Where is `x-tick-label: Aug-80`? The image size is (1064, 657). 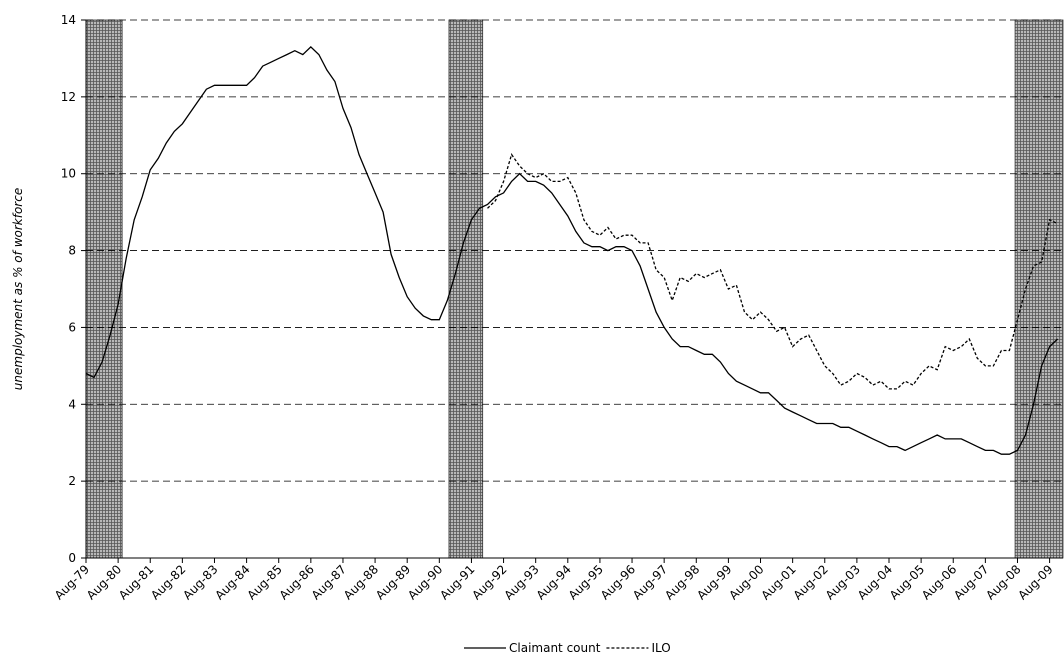
x-tick-label: Aug-80 is located at coordinates (104, 582).